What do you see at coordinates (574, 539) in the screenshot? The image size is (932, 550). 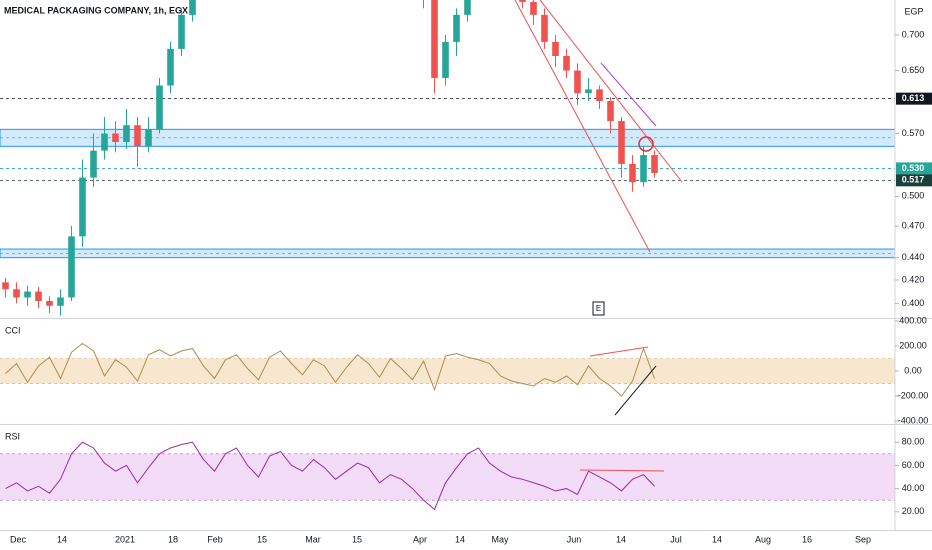 I see `x-tick-label: Jun` at bounding box center [574, 539].